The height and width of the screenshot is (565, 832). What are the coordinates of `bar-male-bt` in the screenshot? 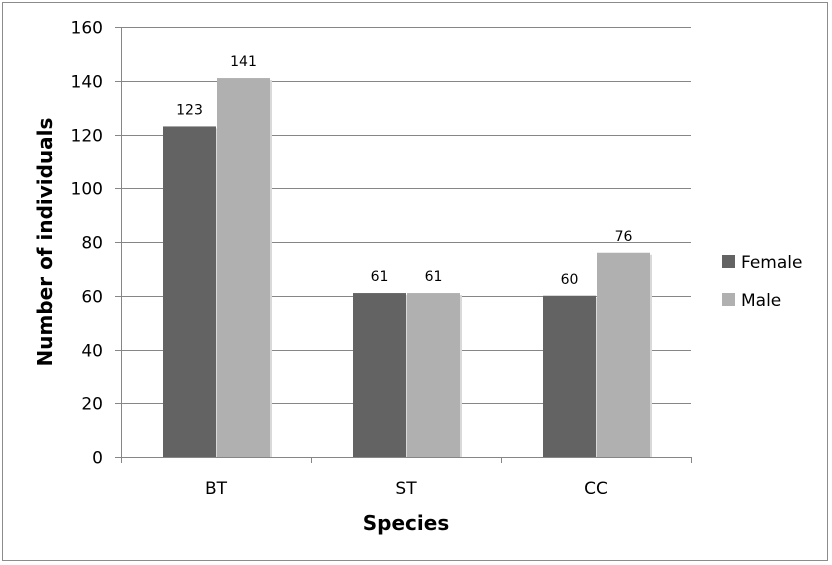 It's located at (243, 267).